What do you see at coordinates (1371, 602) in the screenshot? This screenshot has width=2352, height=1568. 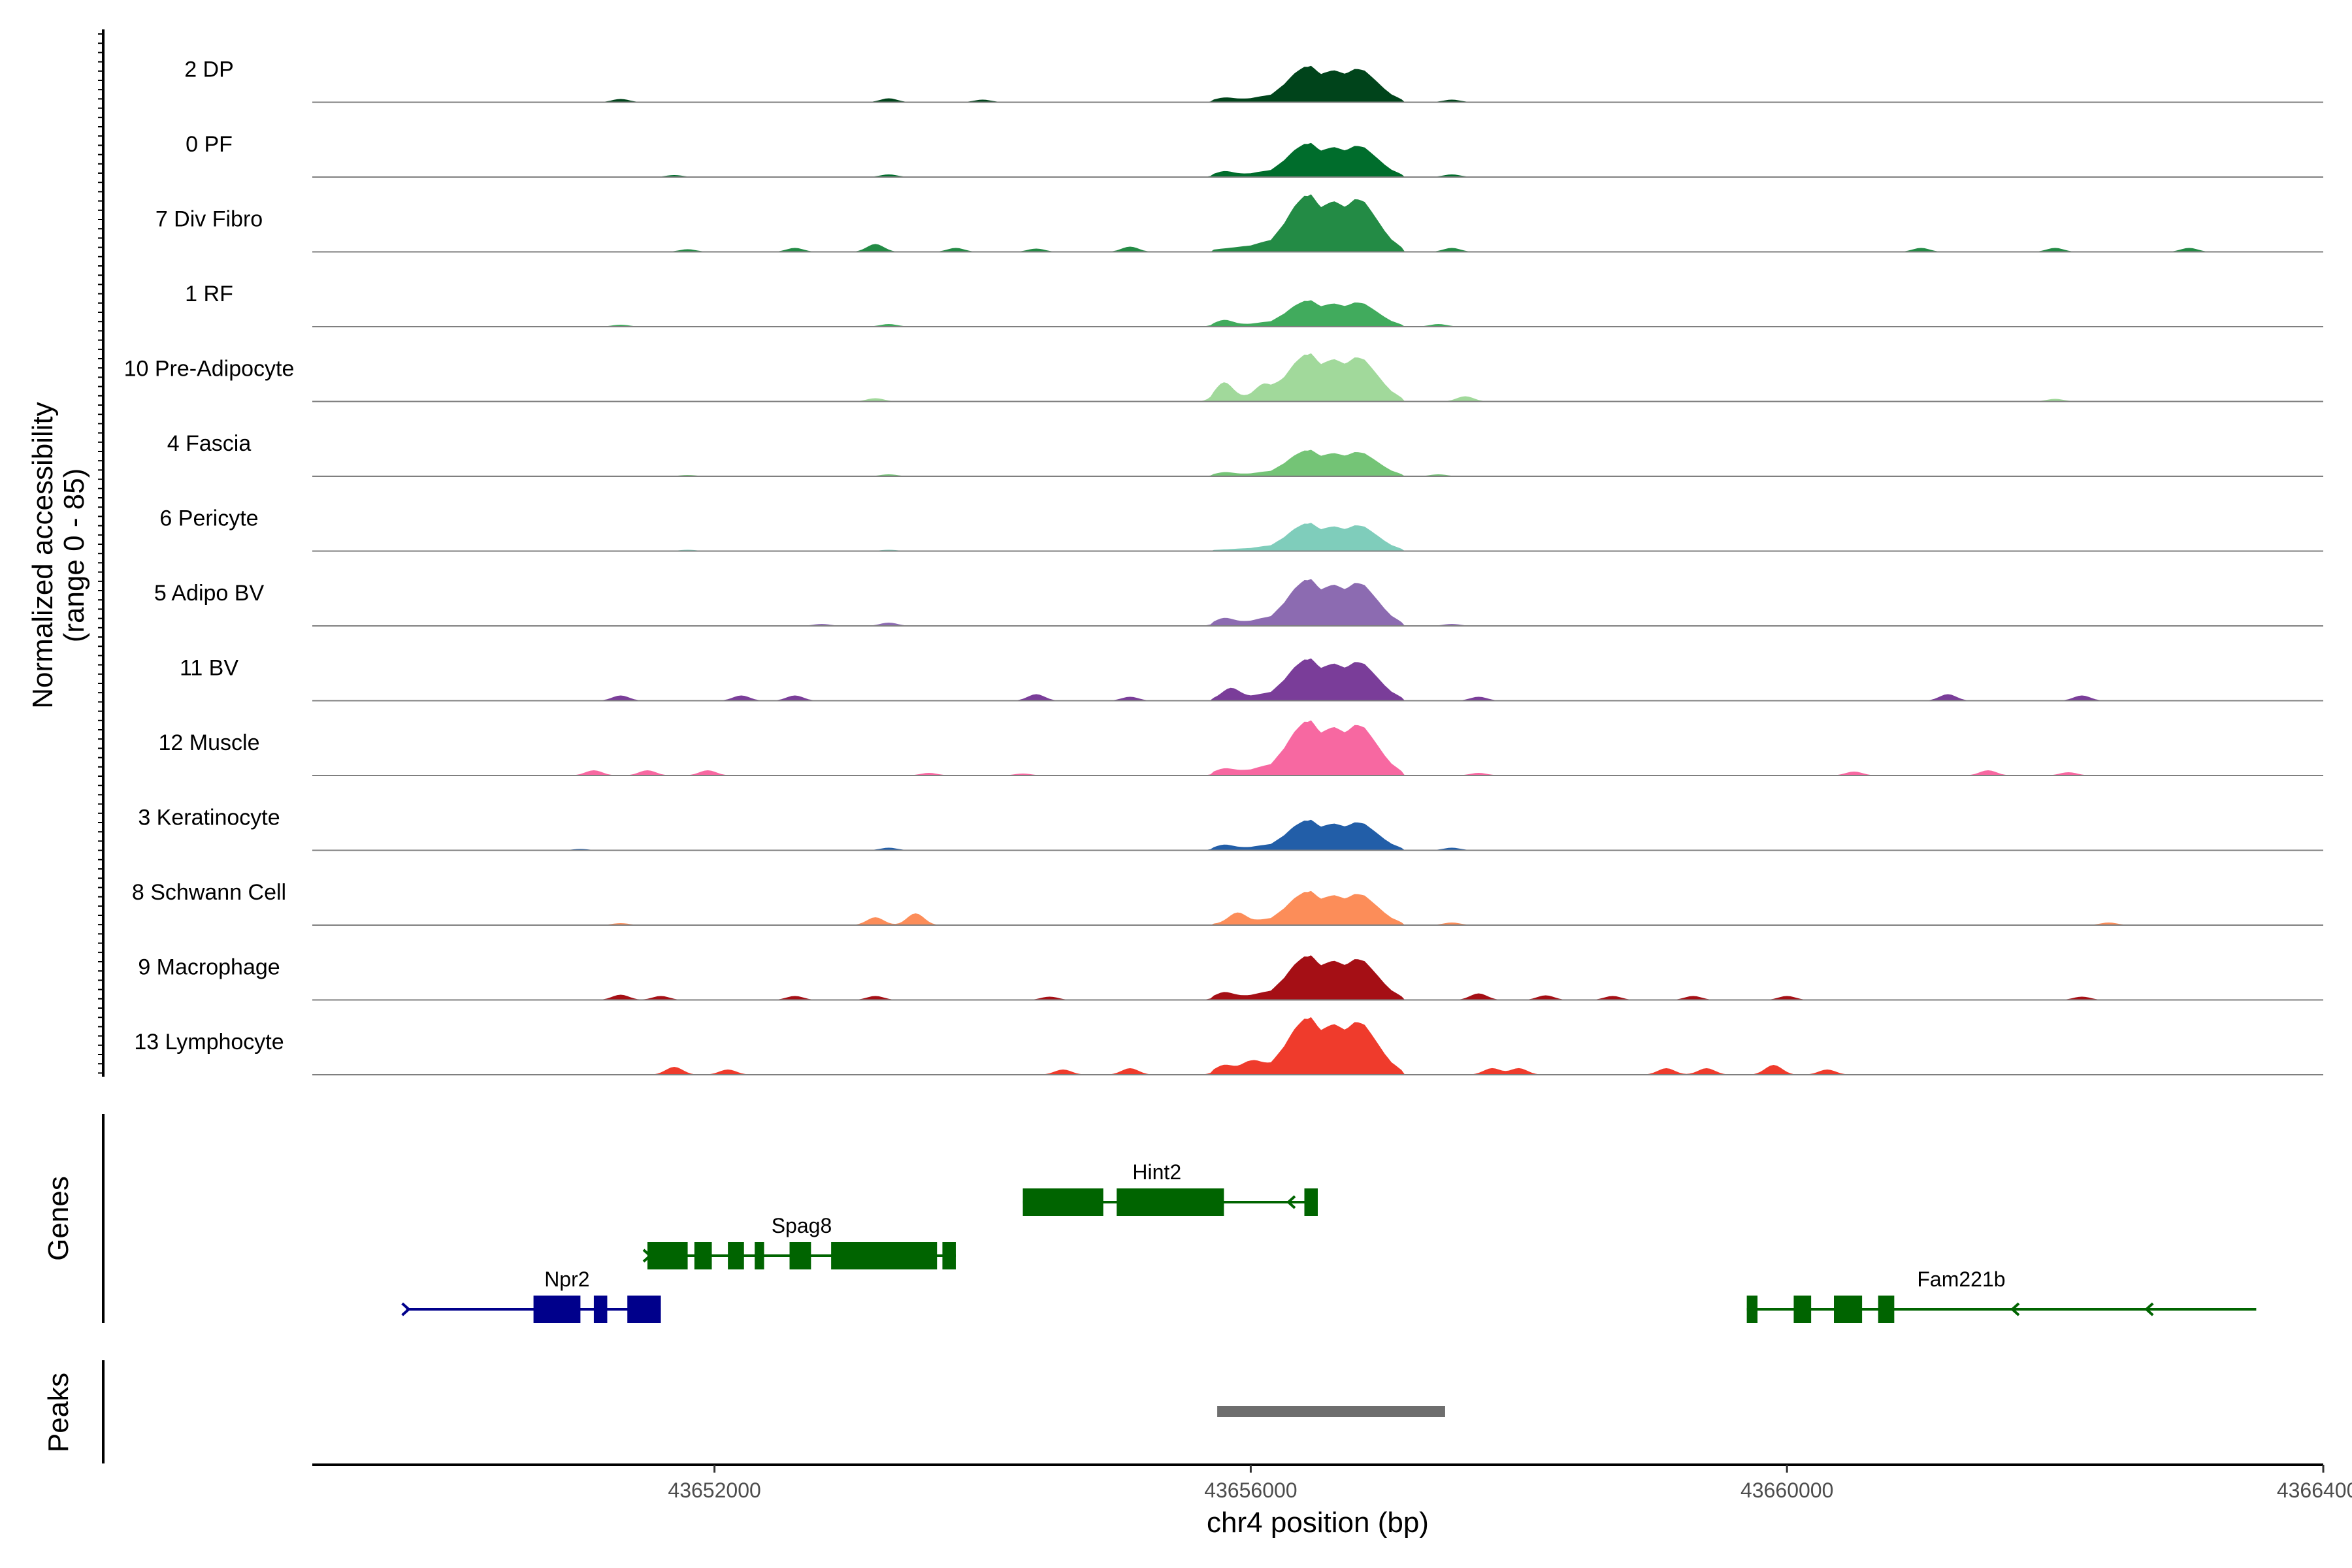 I see `coverage-area-5-adipo-bv` at bounding box center [1371, 602].